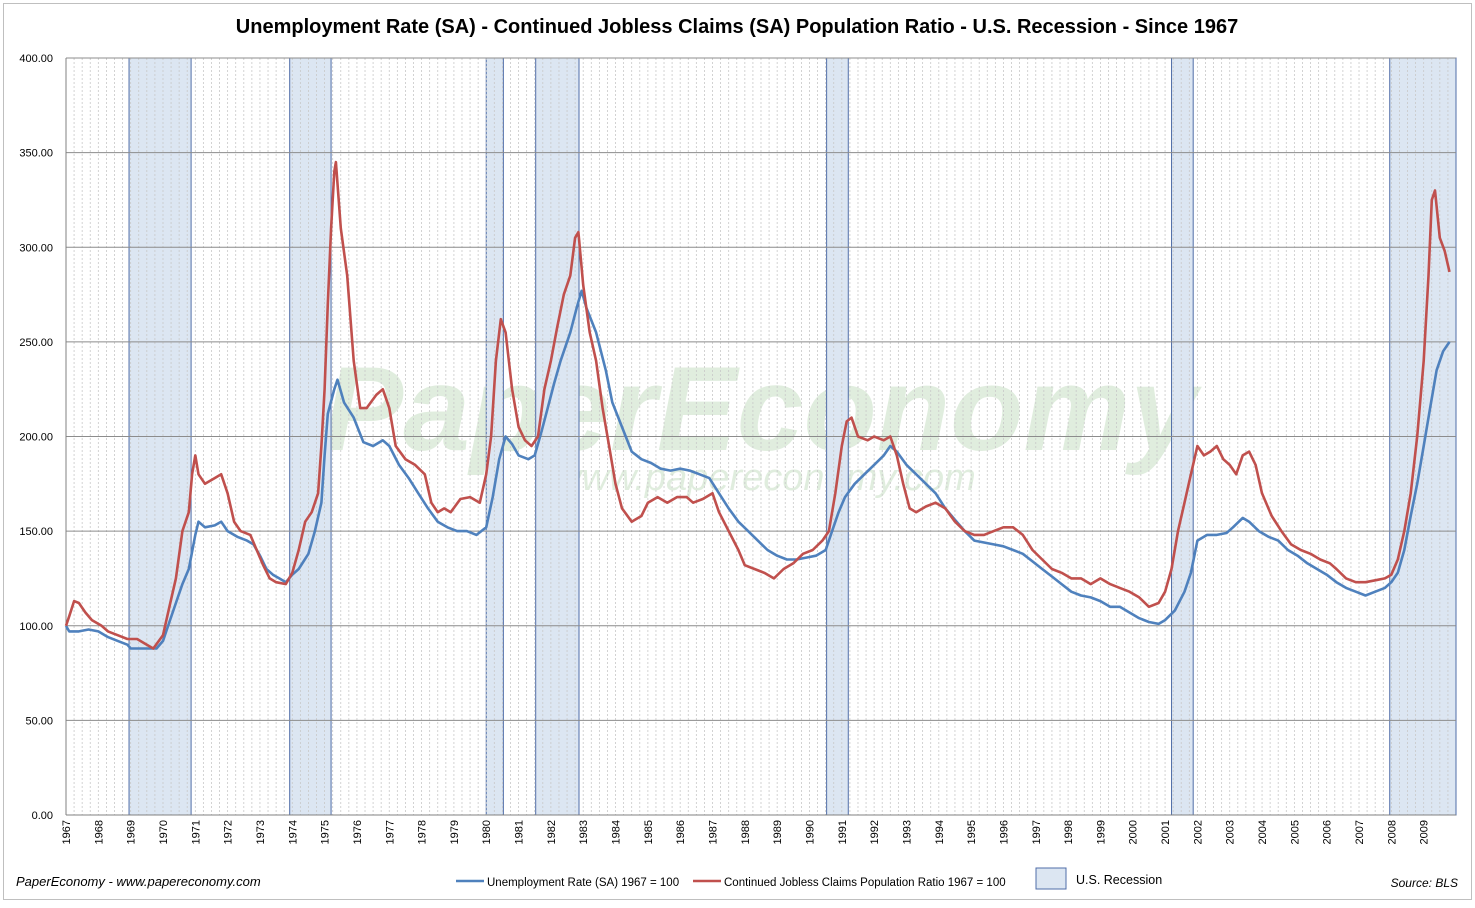 The image size is (1475, 908). Describe the element at coordinates (1166, 832) in the screenshot. I see `x-tick-label: 2001` at that location.